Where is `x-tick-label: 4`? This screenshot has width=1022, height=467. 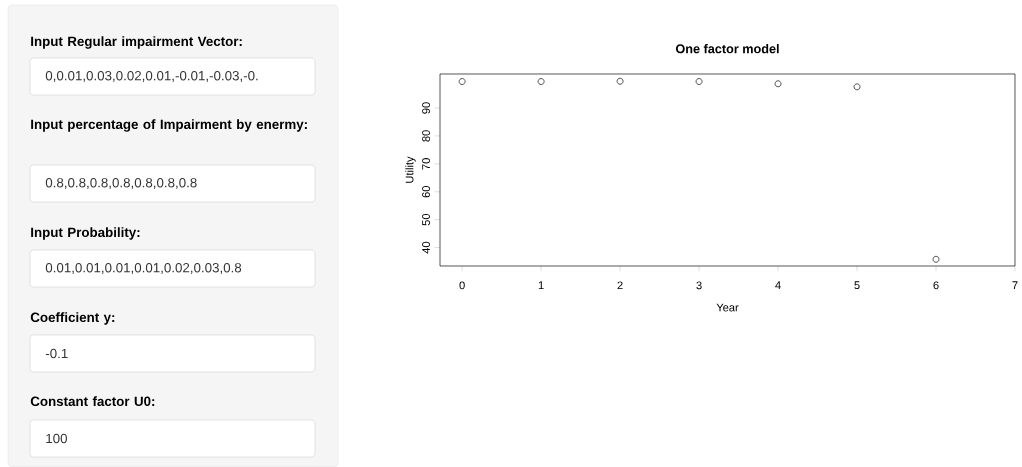 x-tick-label: 4 is located at coordinates (778, 285).